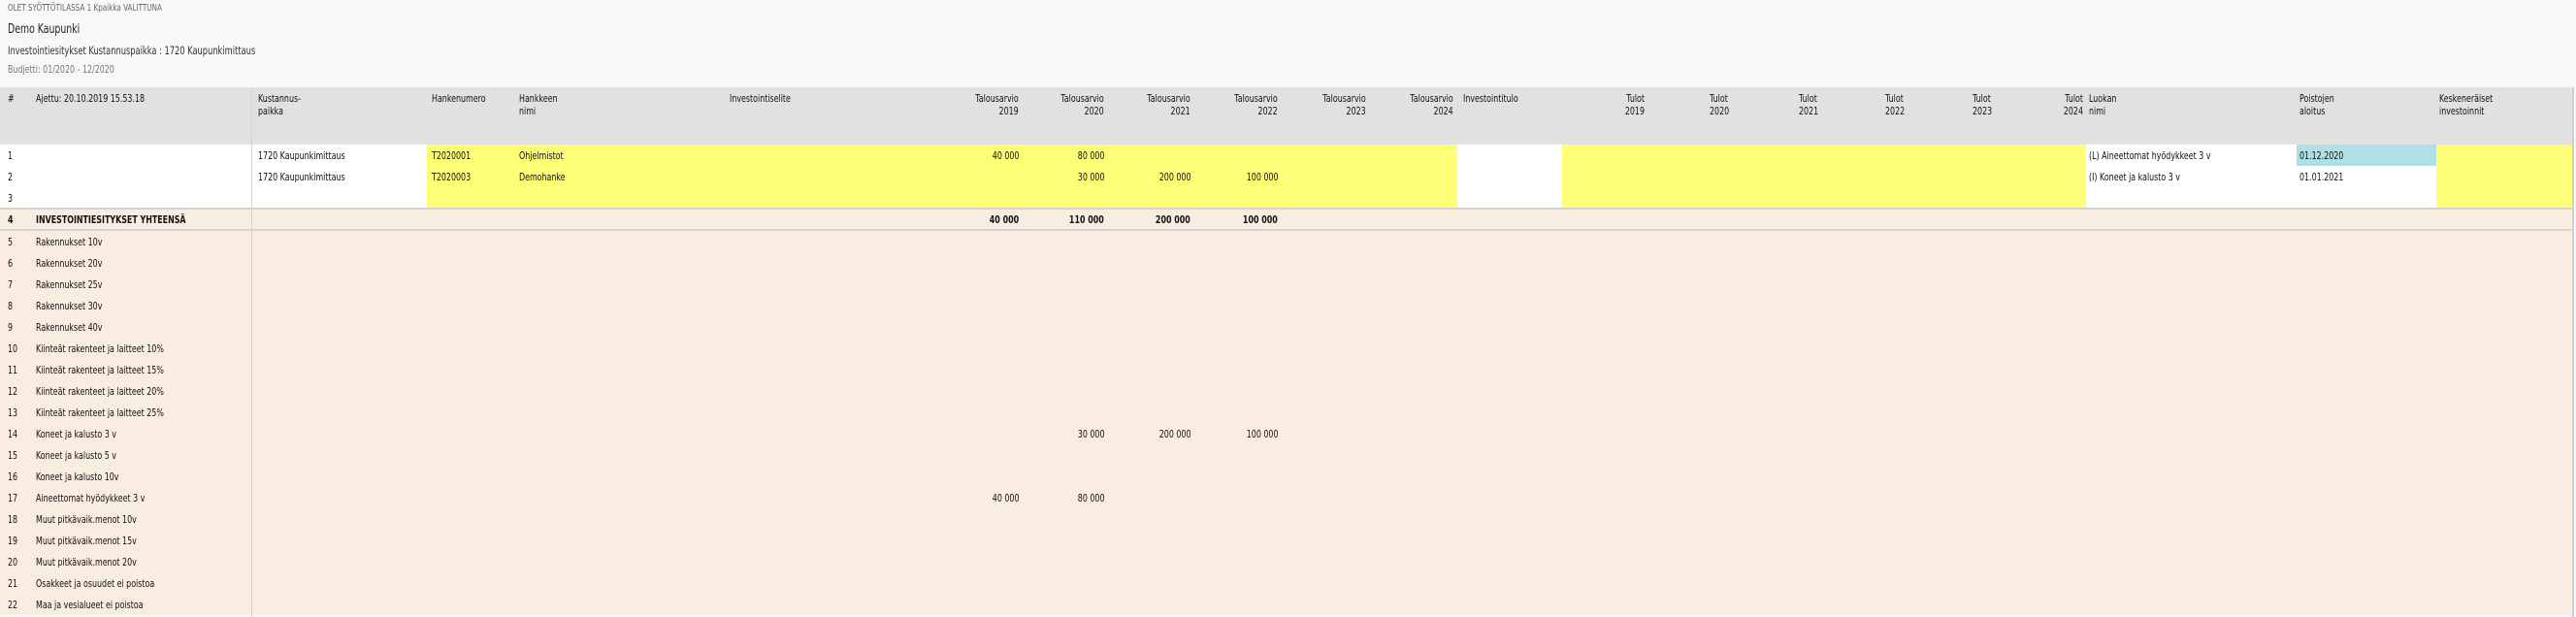  Describe the element at coordinates (85, 8) in the screenshot. I see `mode-indicator: OLET SYÖTTÖTILASSA 1 Kpaikka VALITTUNA` at that location.